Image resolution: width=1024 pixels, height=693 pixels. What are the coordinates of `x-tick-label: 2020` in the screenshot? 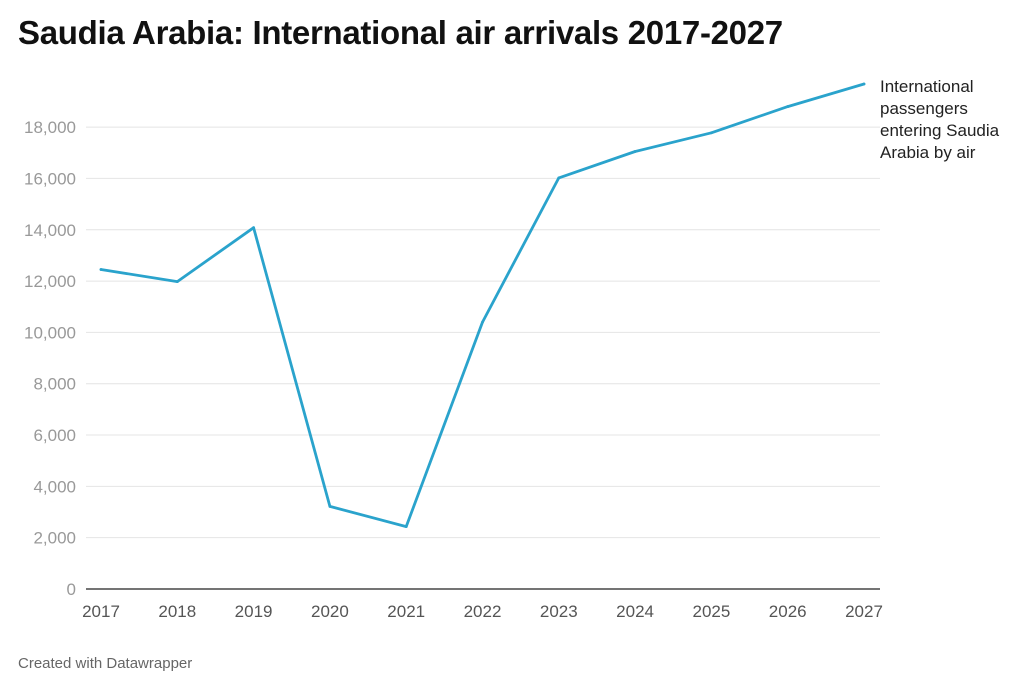 It's located at (330, 611).